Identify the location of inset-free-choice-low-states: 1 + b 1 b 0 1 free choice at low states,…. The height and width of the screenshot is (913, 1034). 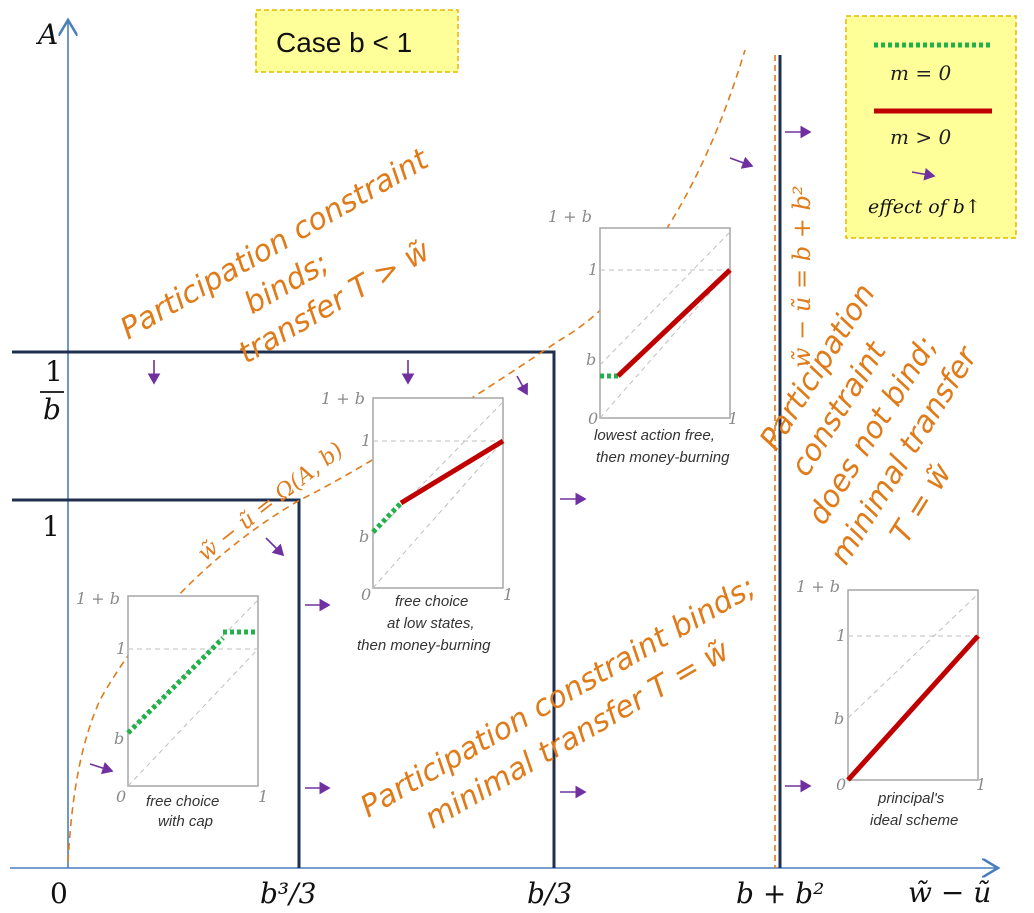
(417, 521).